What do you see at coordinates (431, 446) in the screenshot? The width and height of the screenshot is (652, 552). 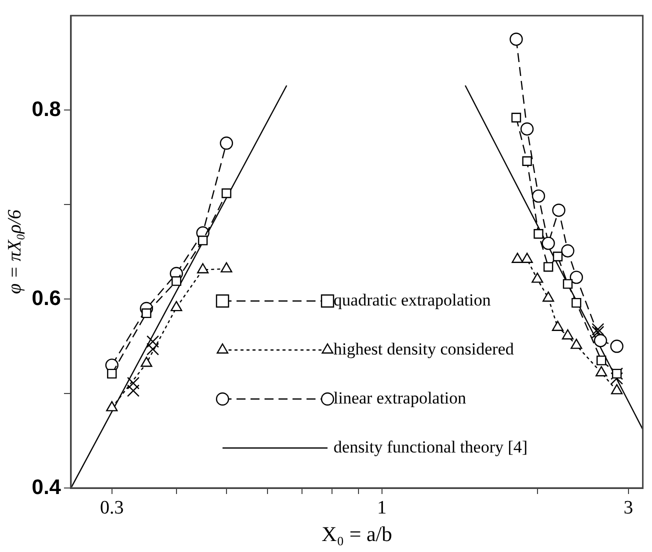 I see `text: density functional theory [4]` at bounding box center [431, 446].